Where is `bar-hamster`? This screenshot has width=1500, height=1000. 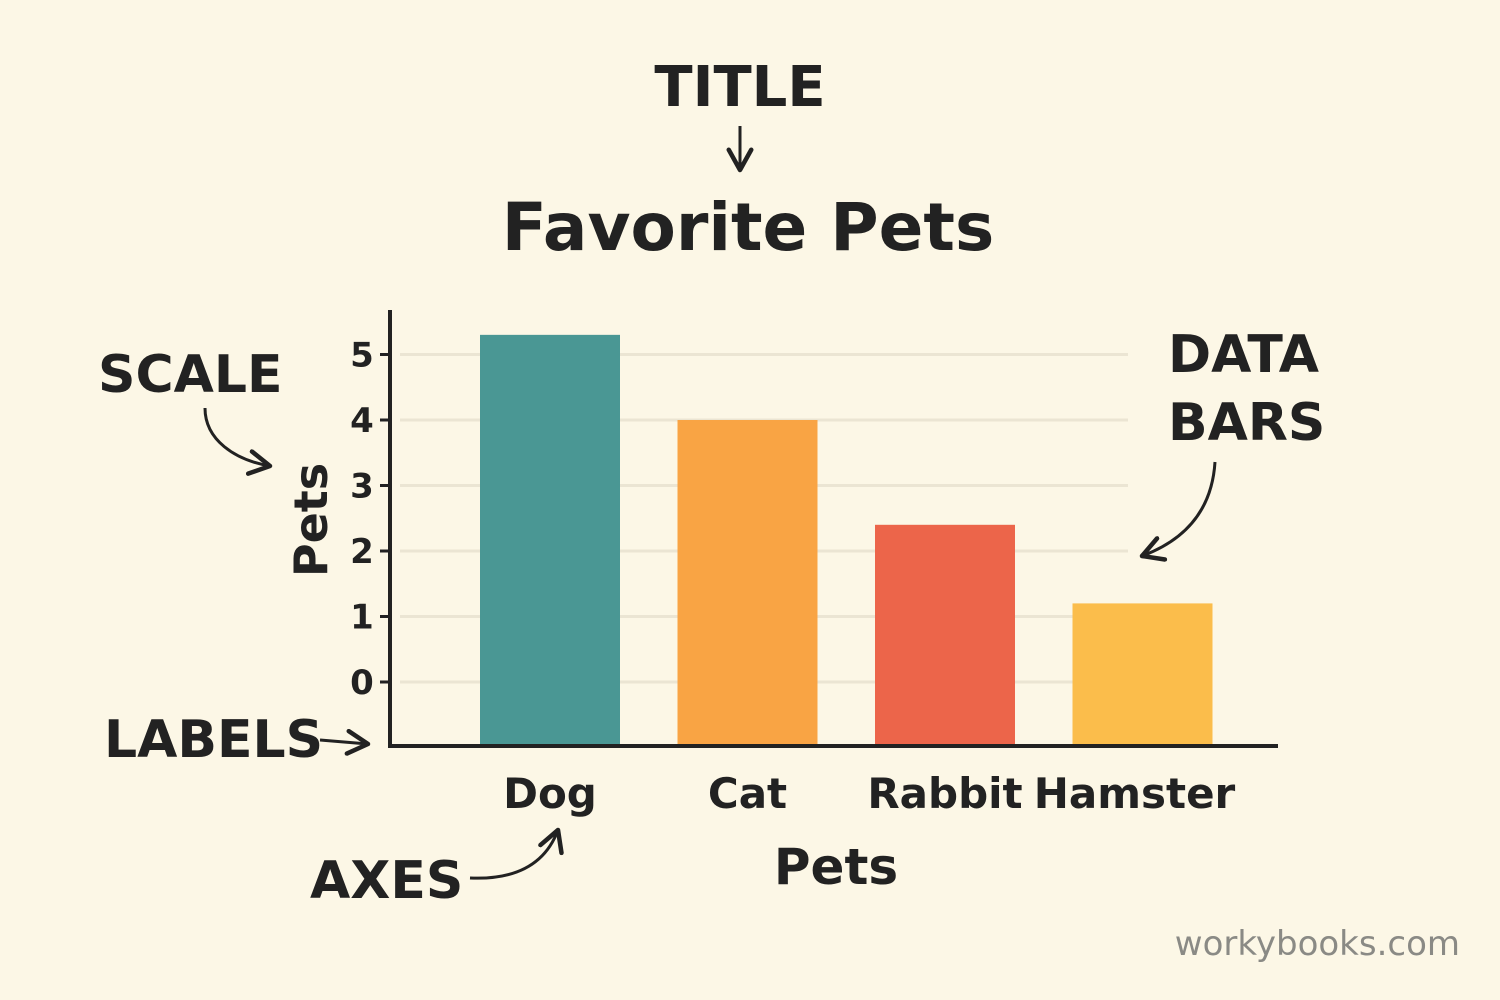 bar-hamster is located at coordinates (1142, 674).